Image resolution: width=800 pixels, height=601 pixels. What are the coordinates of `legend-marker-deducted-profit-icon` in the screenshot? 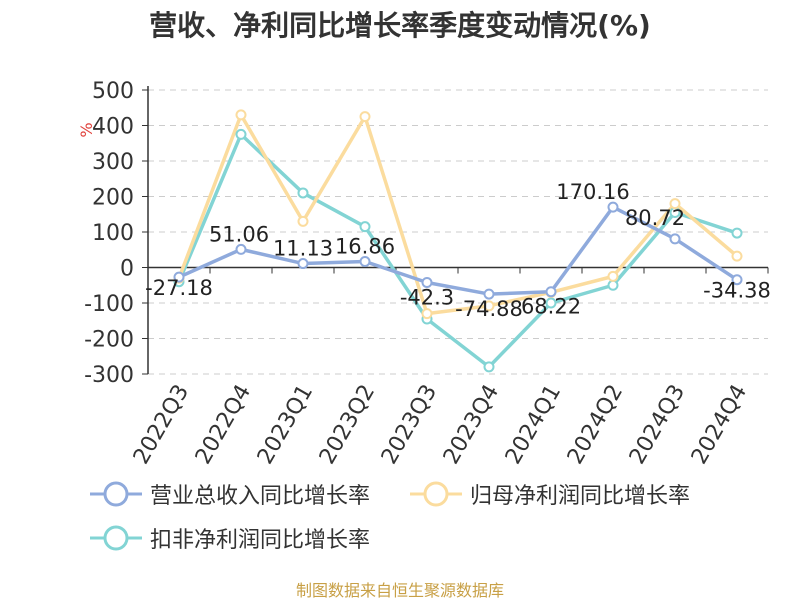 It's located at (116, 538).